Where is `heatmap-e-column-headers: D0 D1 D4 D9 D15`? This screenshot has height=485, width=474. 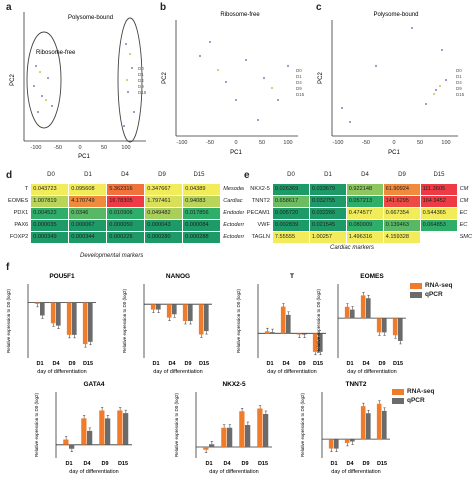
heatmap-e-column-headers: D0 D1 D4 D9 D15 is located at coordinates (364, 177).